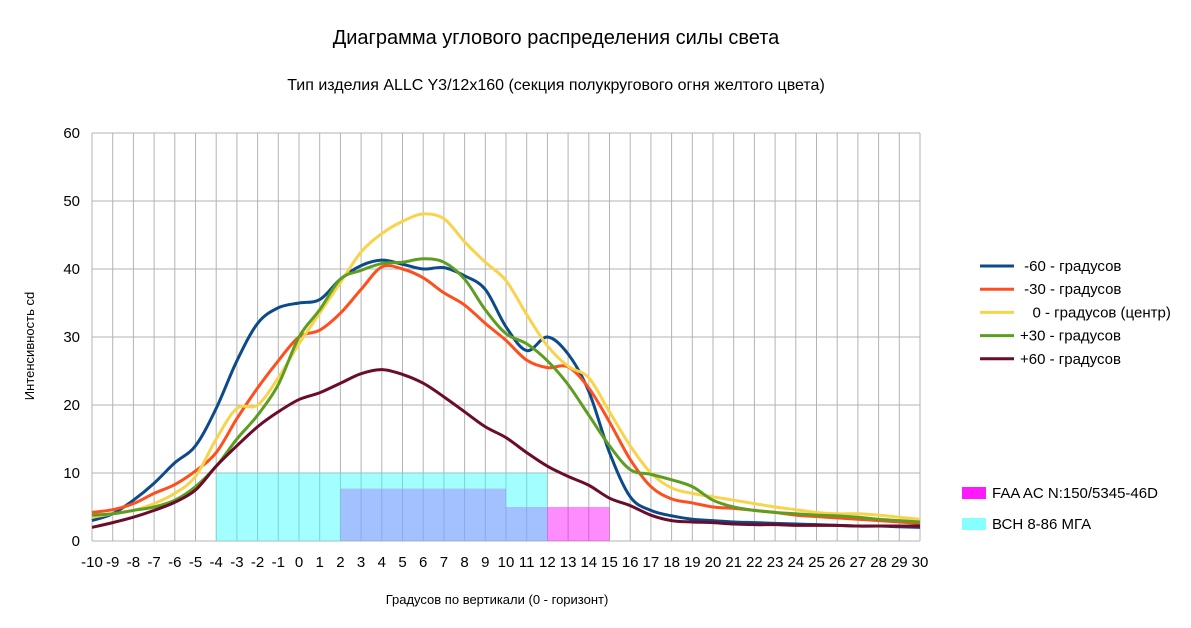 The height and width of the screenshot is (628, 1191). Describe the element at coordinates (29, 346) in the screenshot. I see `y-axis-label: Интенсивность cd` at that location.